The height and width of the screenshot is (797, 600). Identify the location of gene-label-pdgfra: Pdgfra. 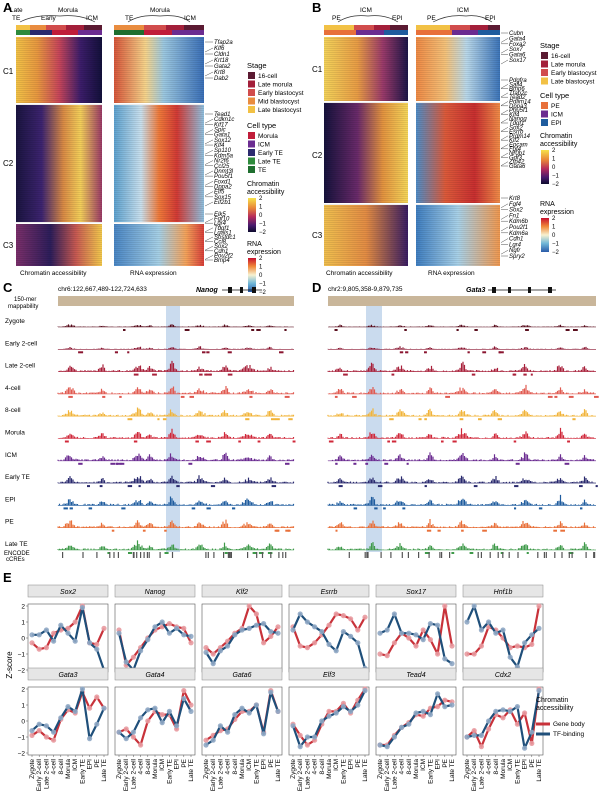
(518, 81).